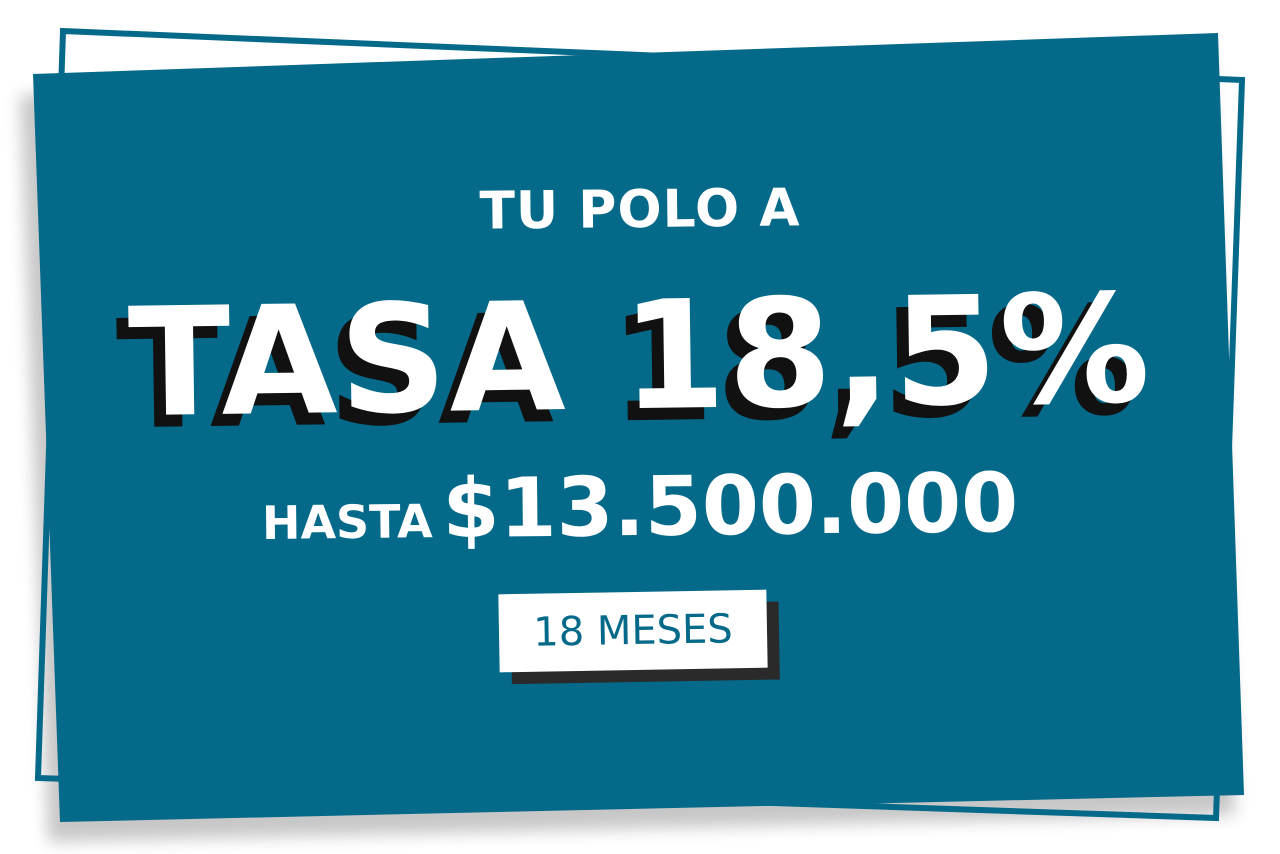 The height and width of the screenshot is (854, 1280). I want to click on term-badge-label: 18 MESES, so click(633, 631).